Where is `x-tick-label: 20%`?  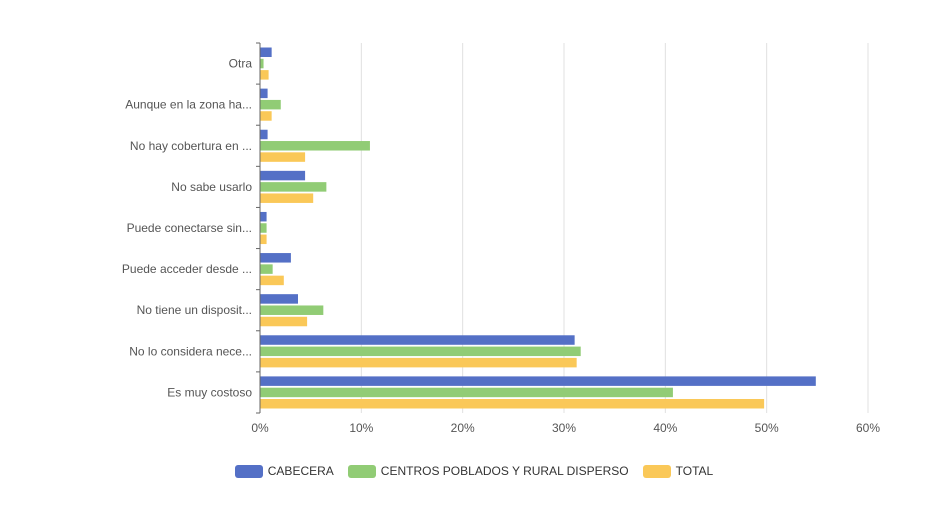 x-tick-label: 20% is located at coordinates (463, 428).